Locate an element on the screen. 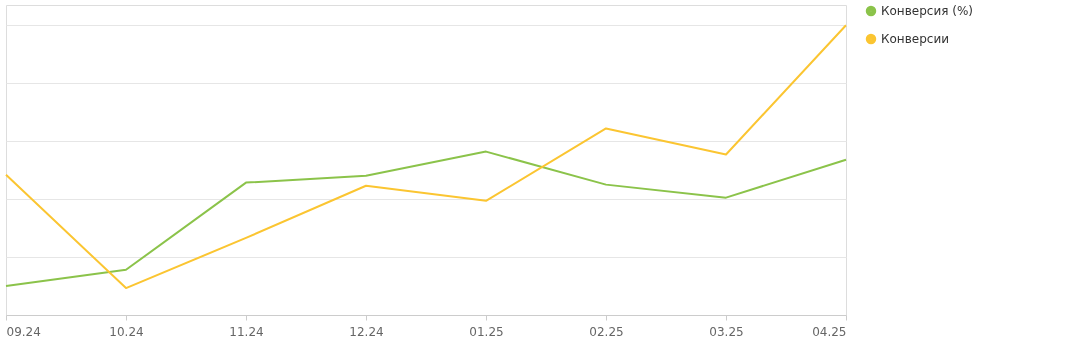 The image size is (1080, 360). legend-label: Конверсия (%) is located at coordinates (927, 11).